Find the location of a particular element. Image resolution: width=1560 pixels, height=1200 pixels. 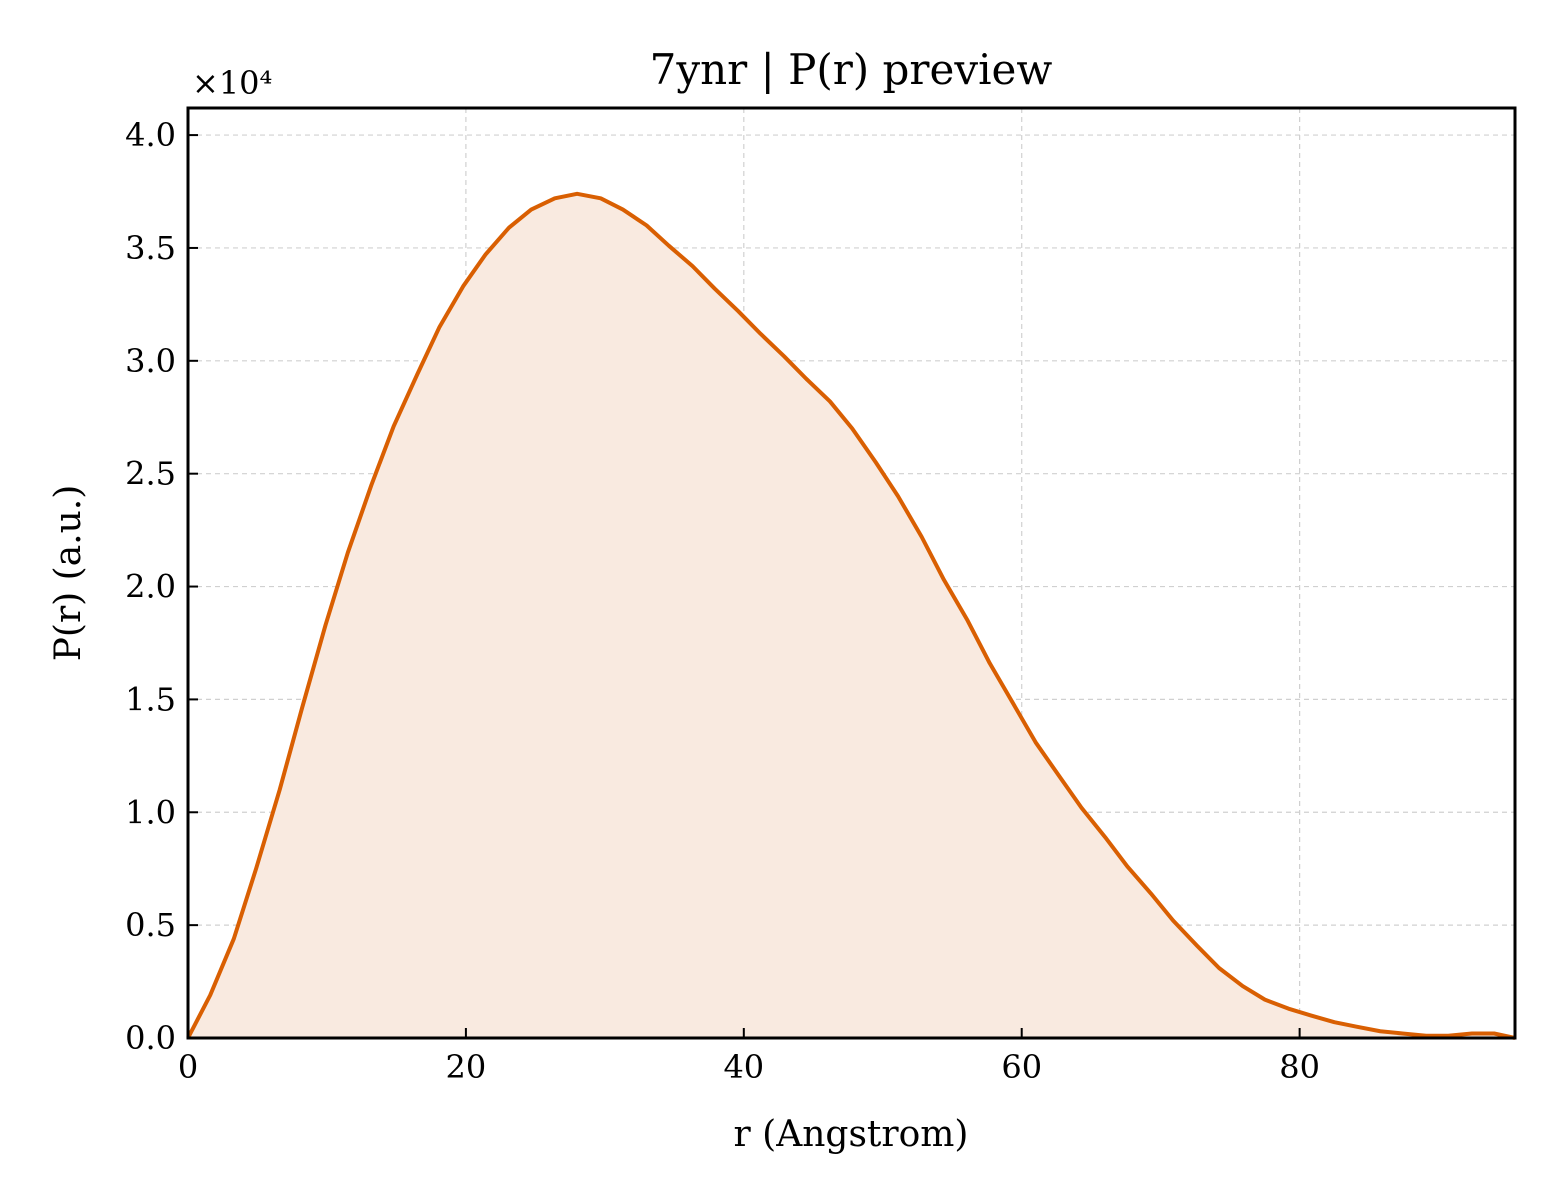

y-tick-label: 0.0 is located at coordinates (150, 1038).